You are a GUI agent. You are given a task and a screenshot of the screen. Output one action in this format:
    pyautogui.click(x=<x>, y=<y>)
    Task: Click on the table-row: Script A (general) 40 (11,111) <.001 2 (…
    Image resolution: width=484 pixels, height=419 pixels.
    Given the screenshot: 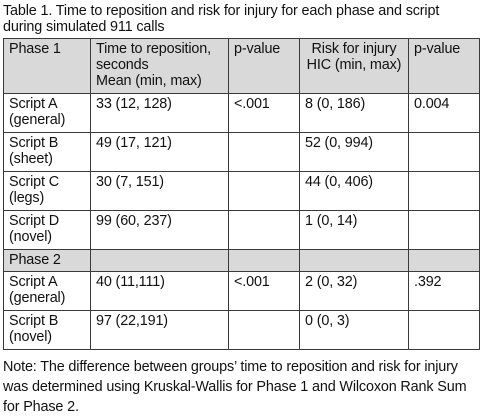 What is the action you would take?
    pyautogui.click(x=241, y=291)
    